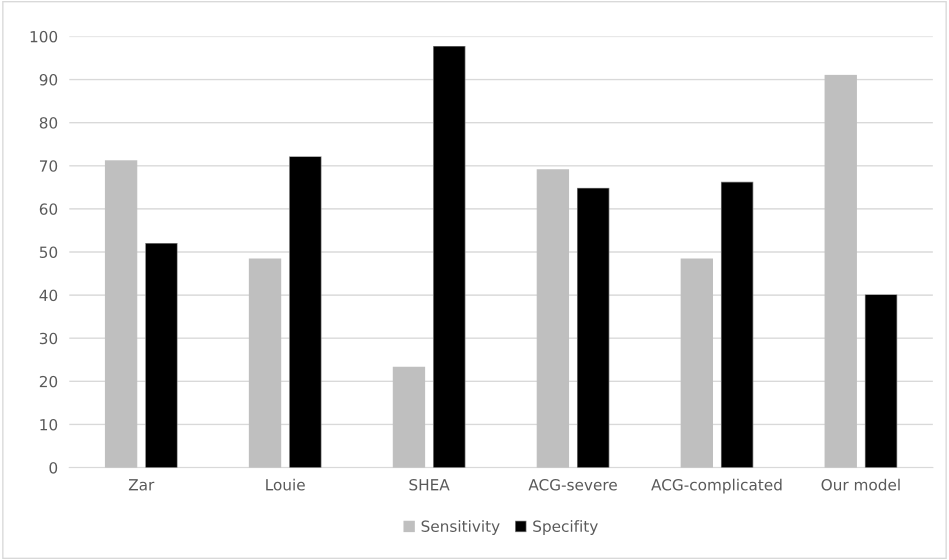  Describe the element at coordinates (565, 527) in the screenshot. I see `legend-label: Specifity` at that location.